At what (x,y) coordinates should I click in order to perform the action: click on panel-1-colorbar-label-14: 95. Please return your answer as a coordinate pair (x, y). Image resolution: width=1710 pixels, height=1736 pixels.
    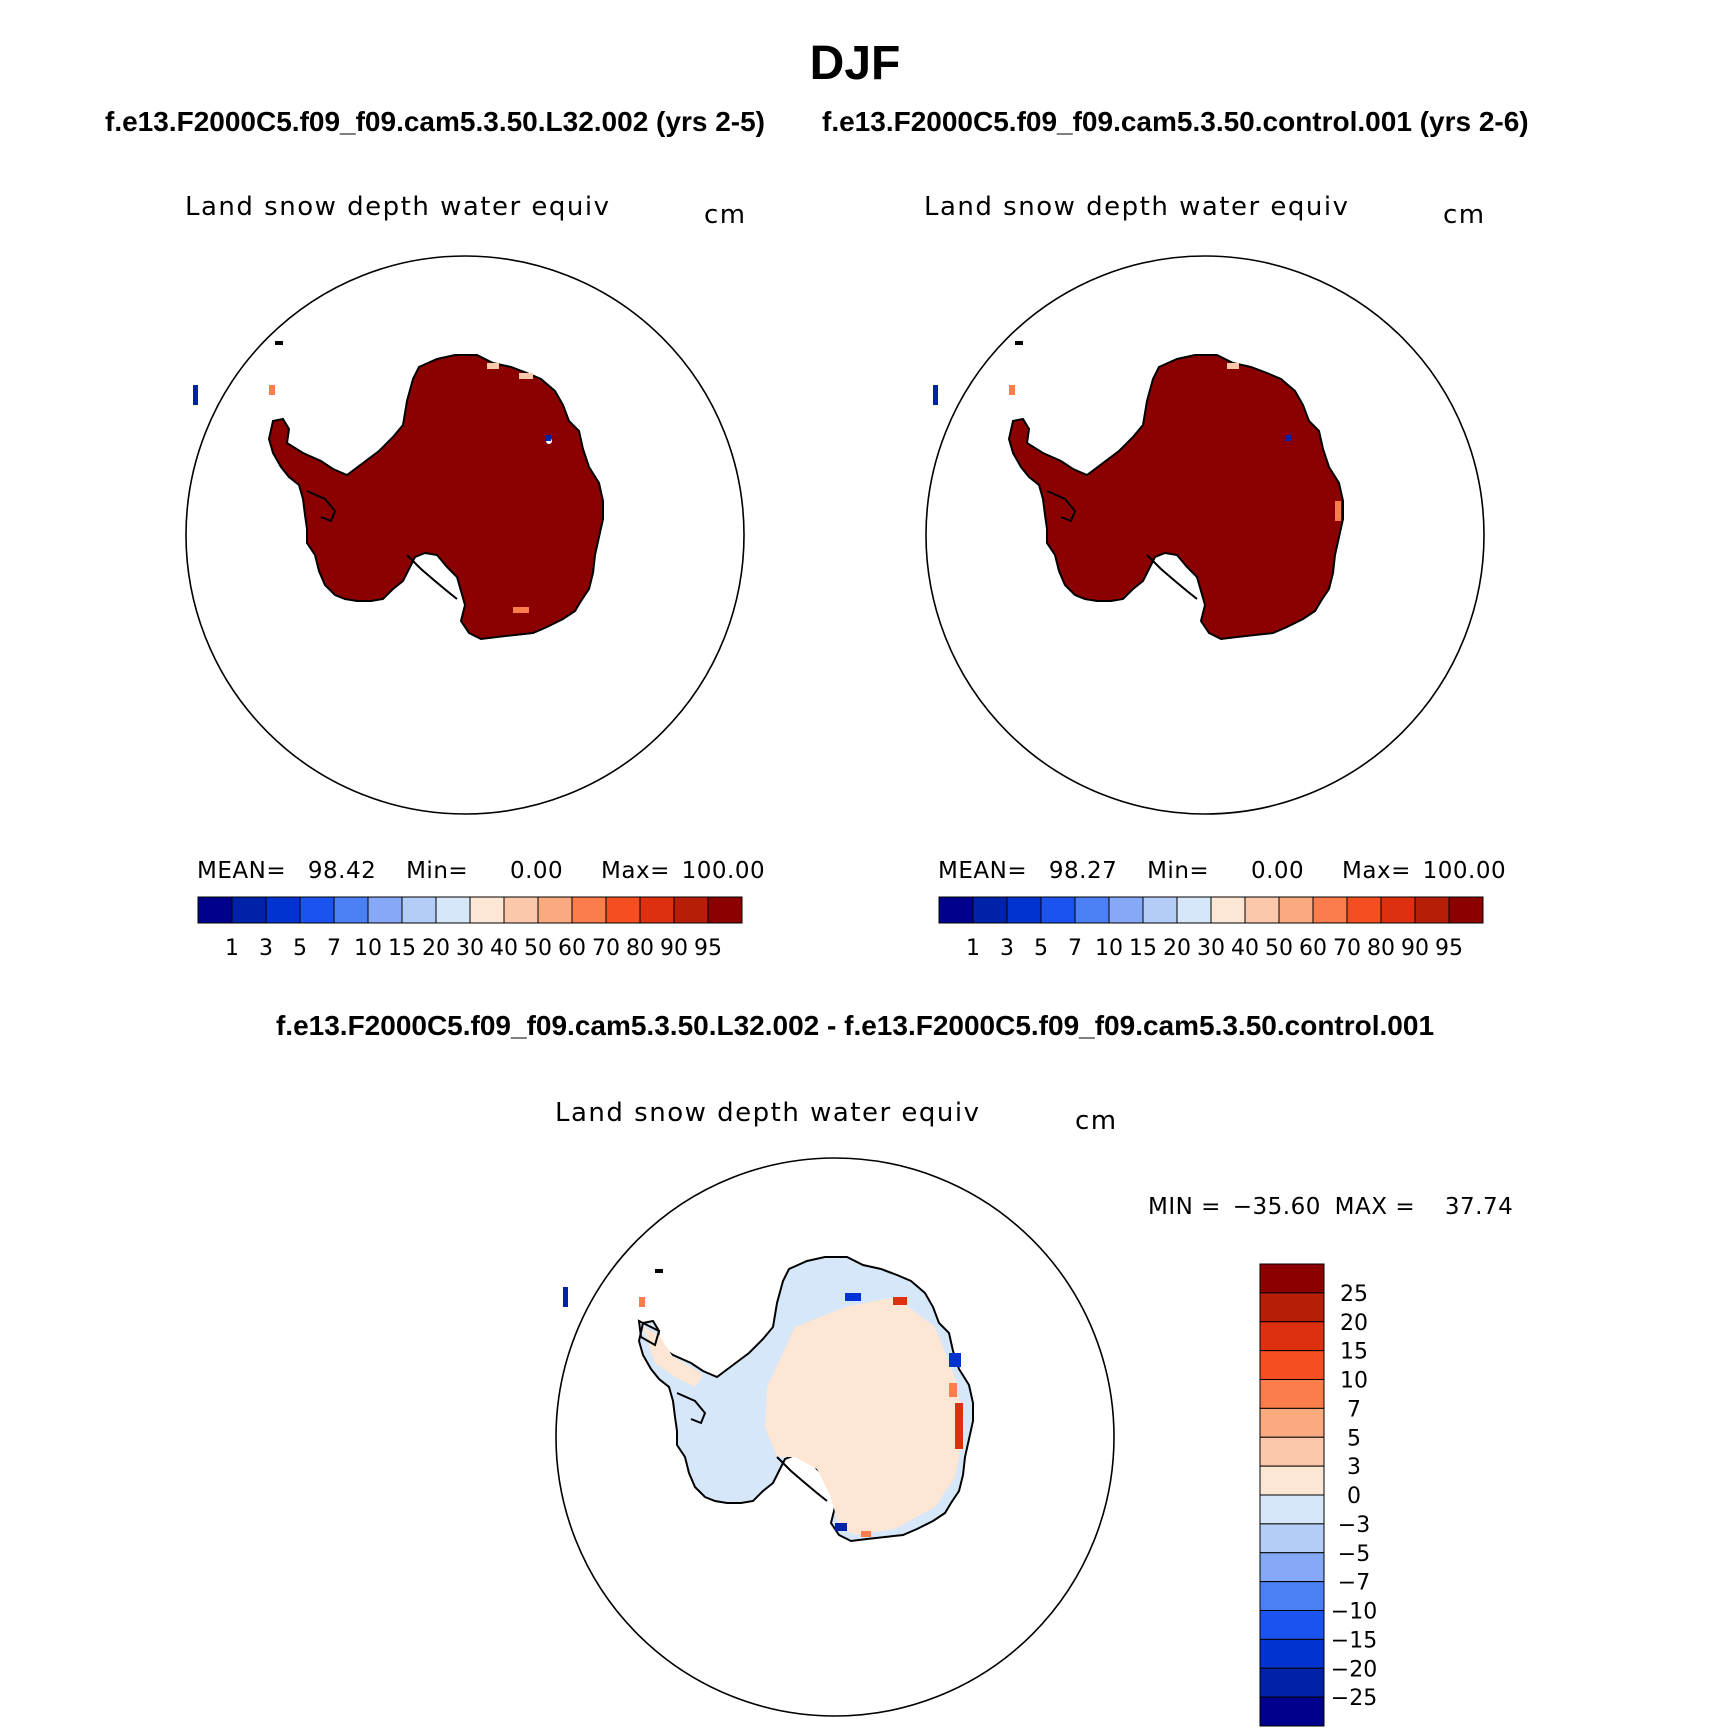
    Looking at the image, I should click on (708, 948).